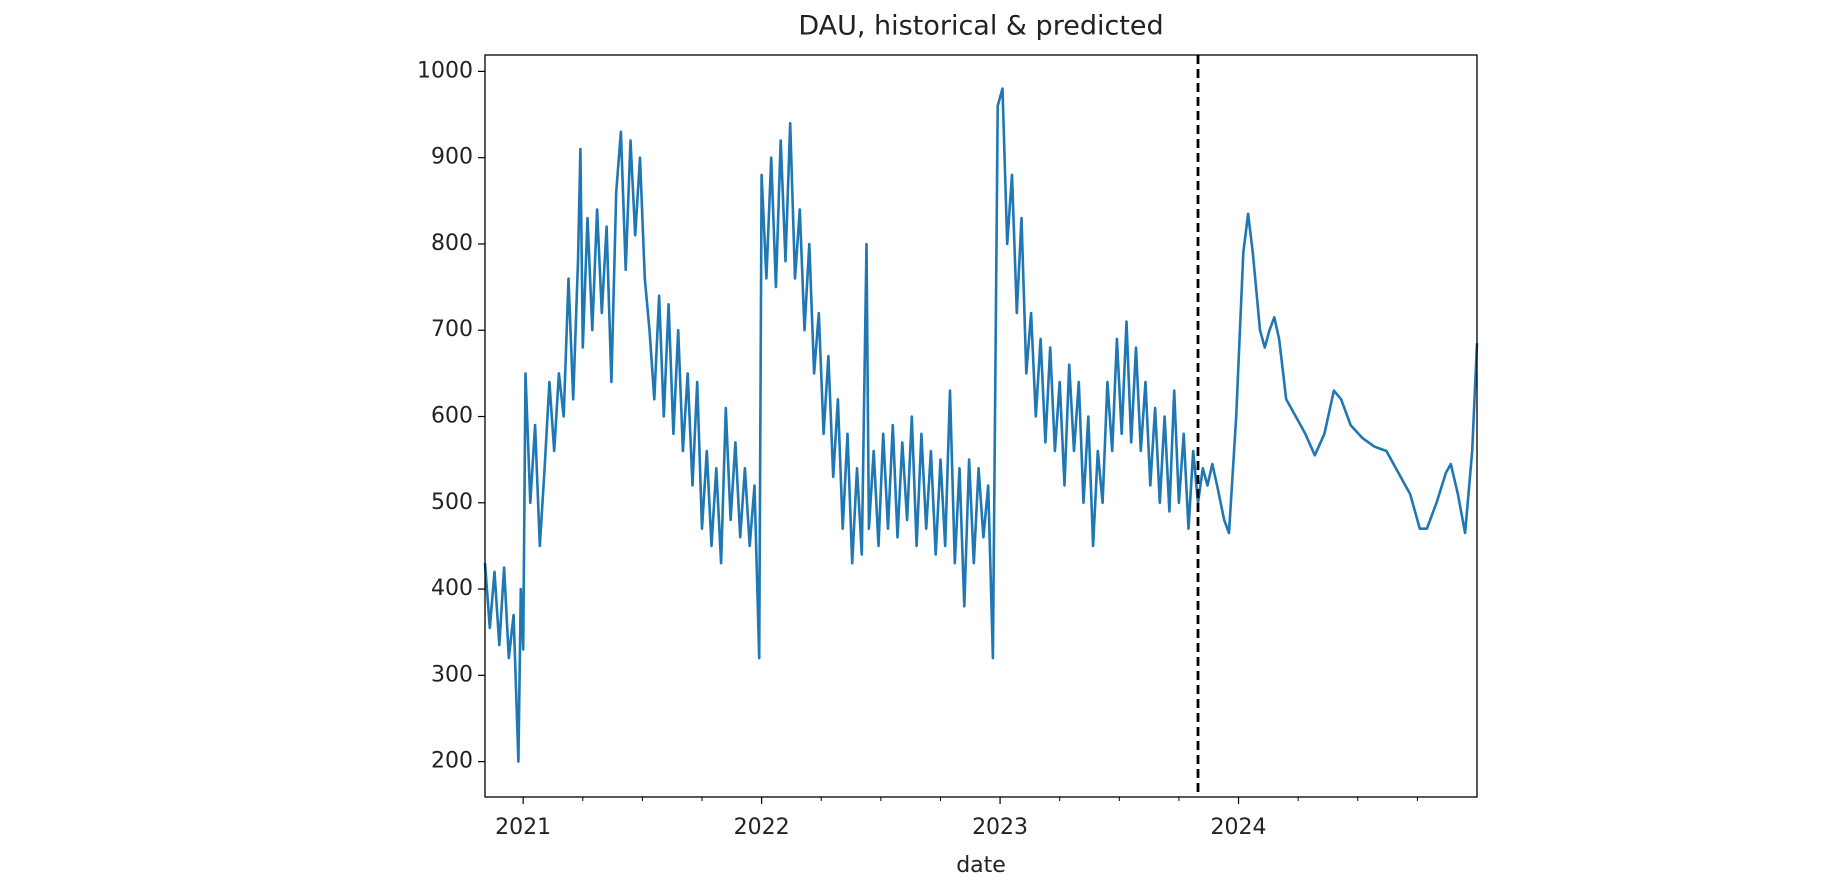  I want to click on x-tick-label: 2024, so click(1239, 827).